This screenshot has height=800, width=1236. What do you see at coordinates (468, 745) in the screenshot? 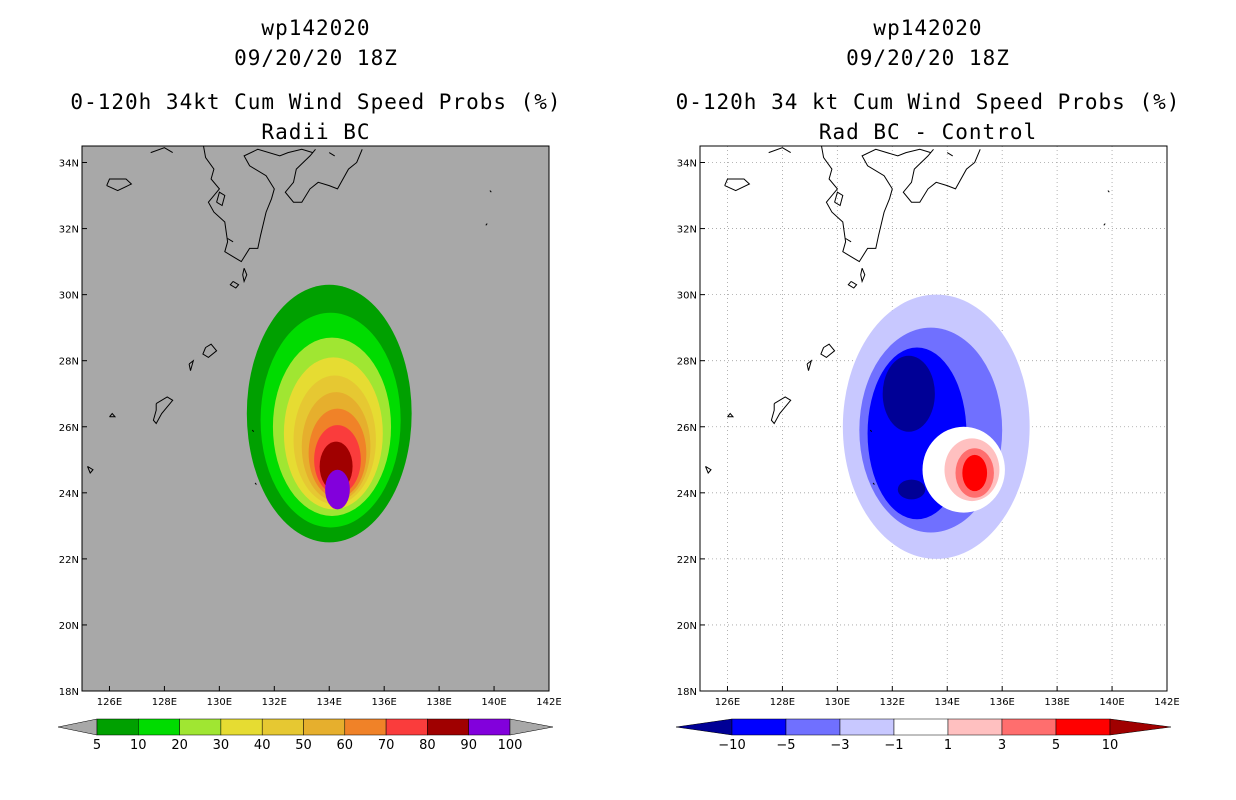
I see `colorbar-label: 90` at bounding box center [468, 745].